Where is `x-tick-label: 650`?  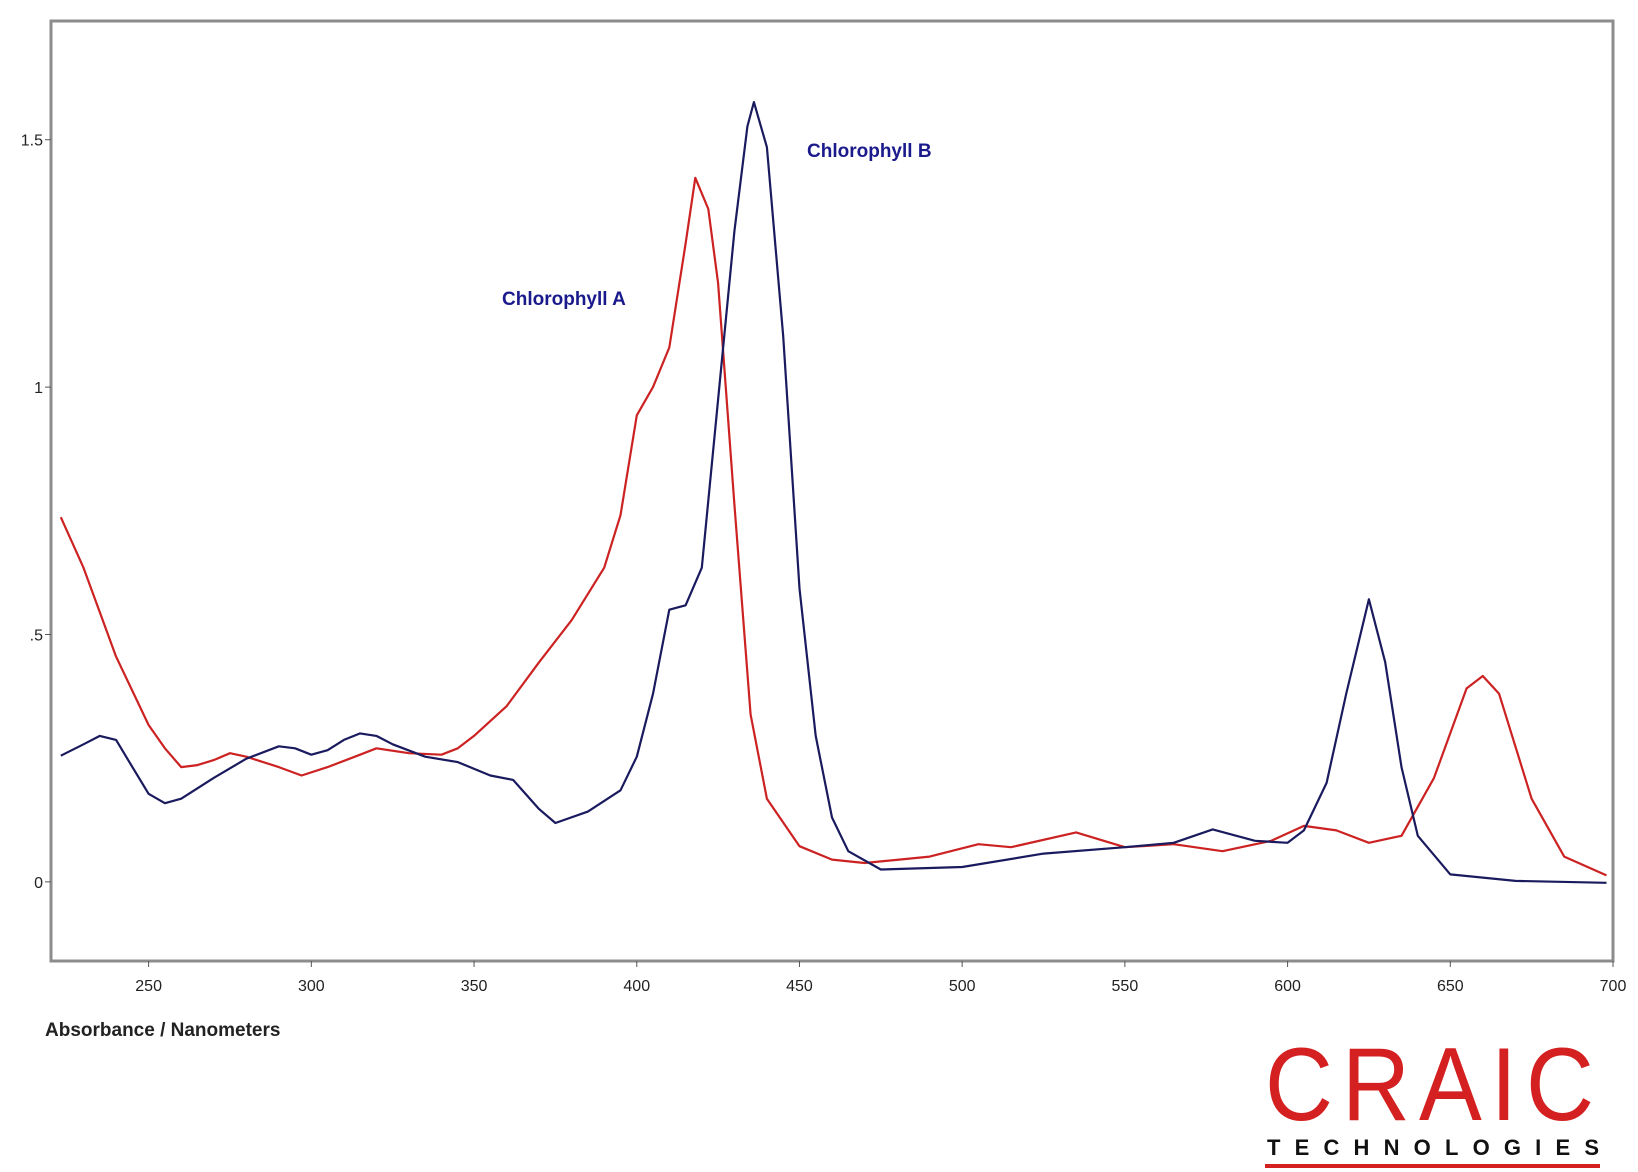 x-tick-label: 650 is located at coordinates (1450, 986).